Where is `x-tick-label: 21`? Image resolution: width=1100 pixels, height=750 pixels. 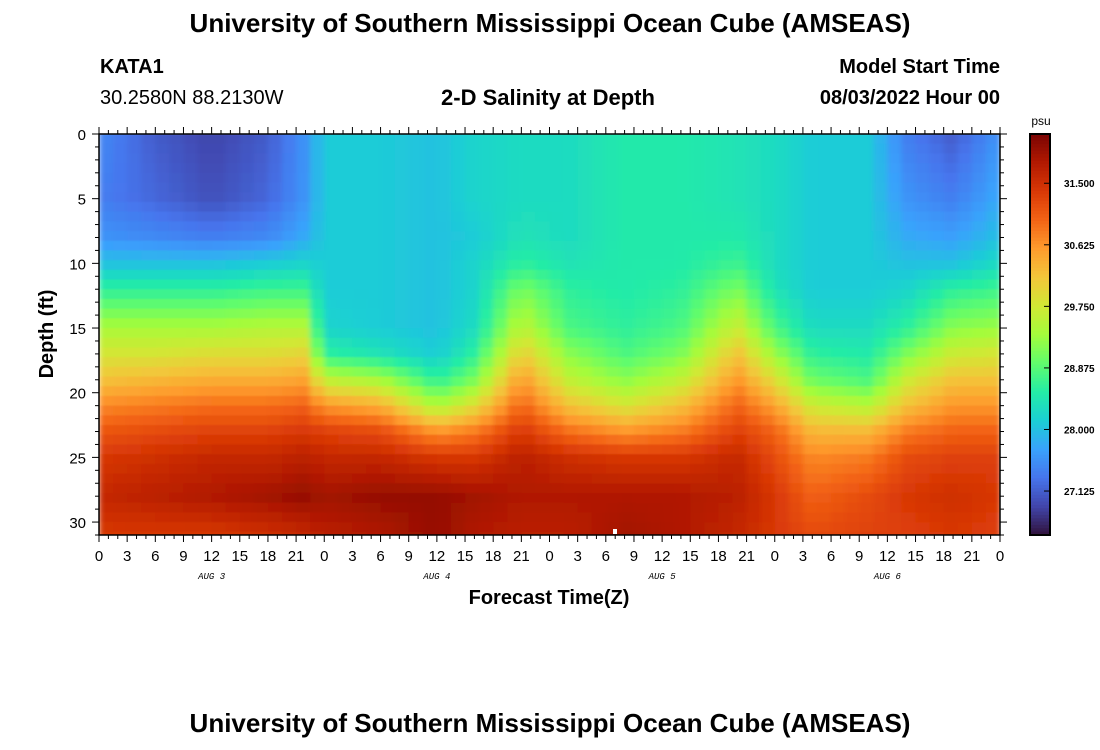
x-tick-label: 21 is located at coordinates (746, 556).